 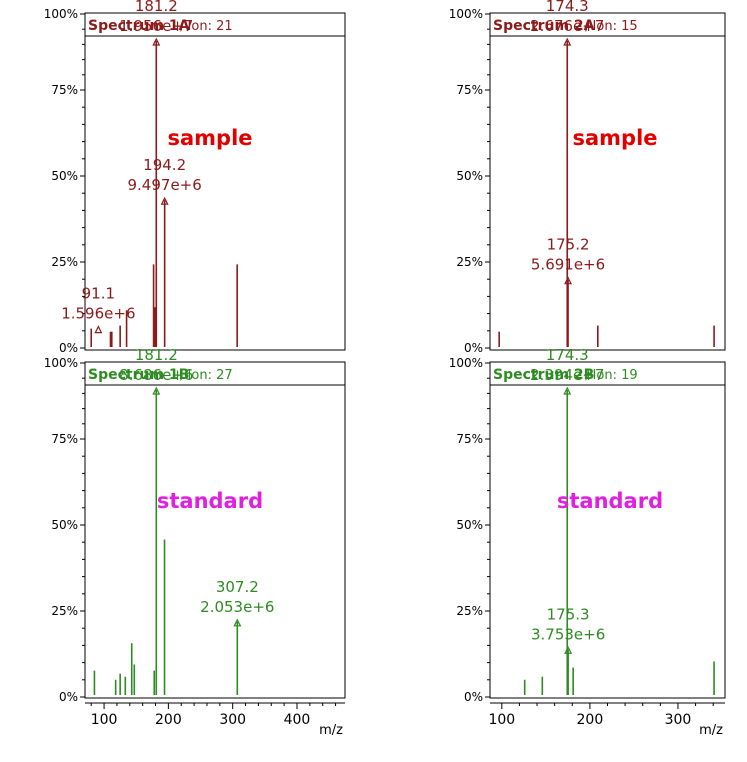 I want to click on panel-ion-label: , Ion: 19, so click(x=610, y=375).